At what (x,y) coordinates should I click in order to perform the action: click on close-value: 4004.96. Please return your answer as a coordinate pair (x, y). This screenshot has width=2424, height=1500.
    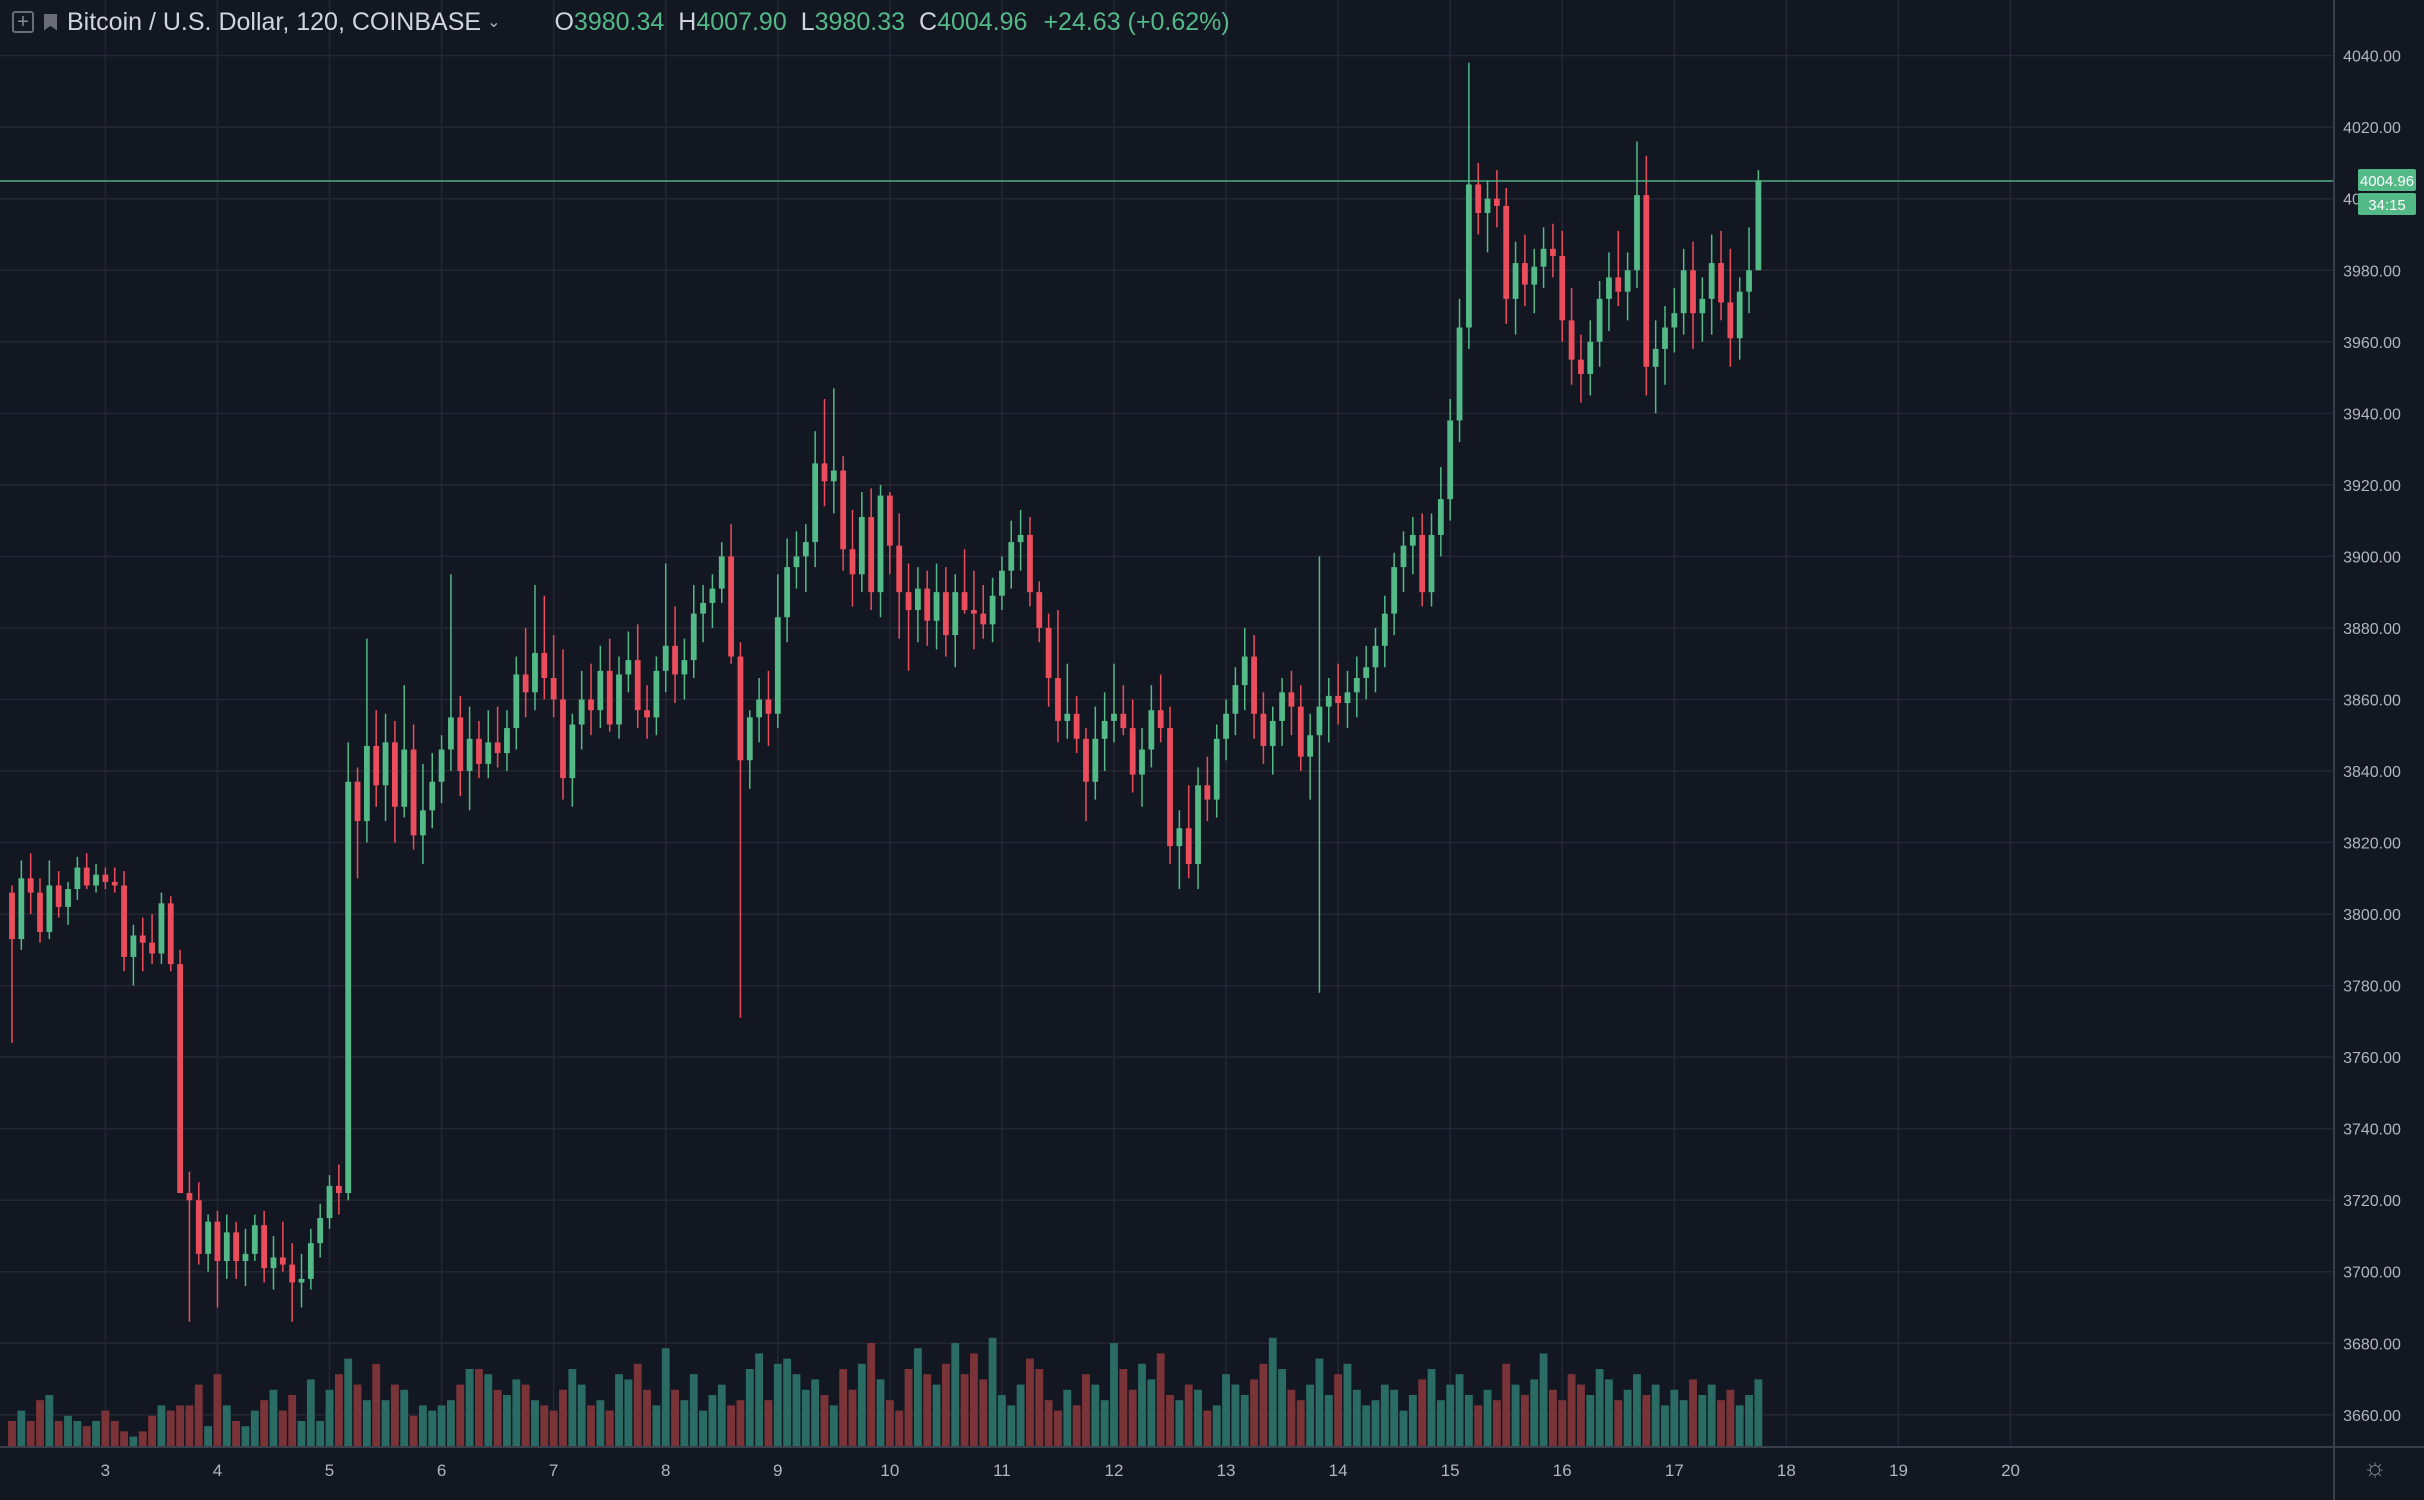
    Looking at the image, I should click on (982, 21).